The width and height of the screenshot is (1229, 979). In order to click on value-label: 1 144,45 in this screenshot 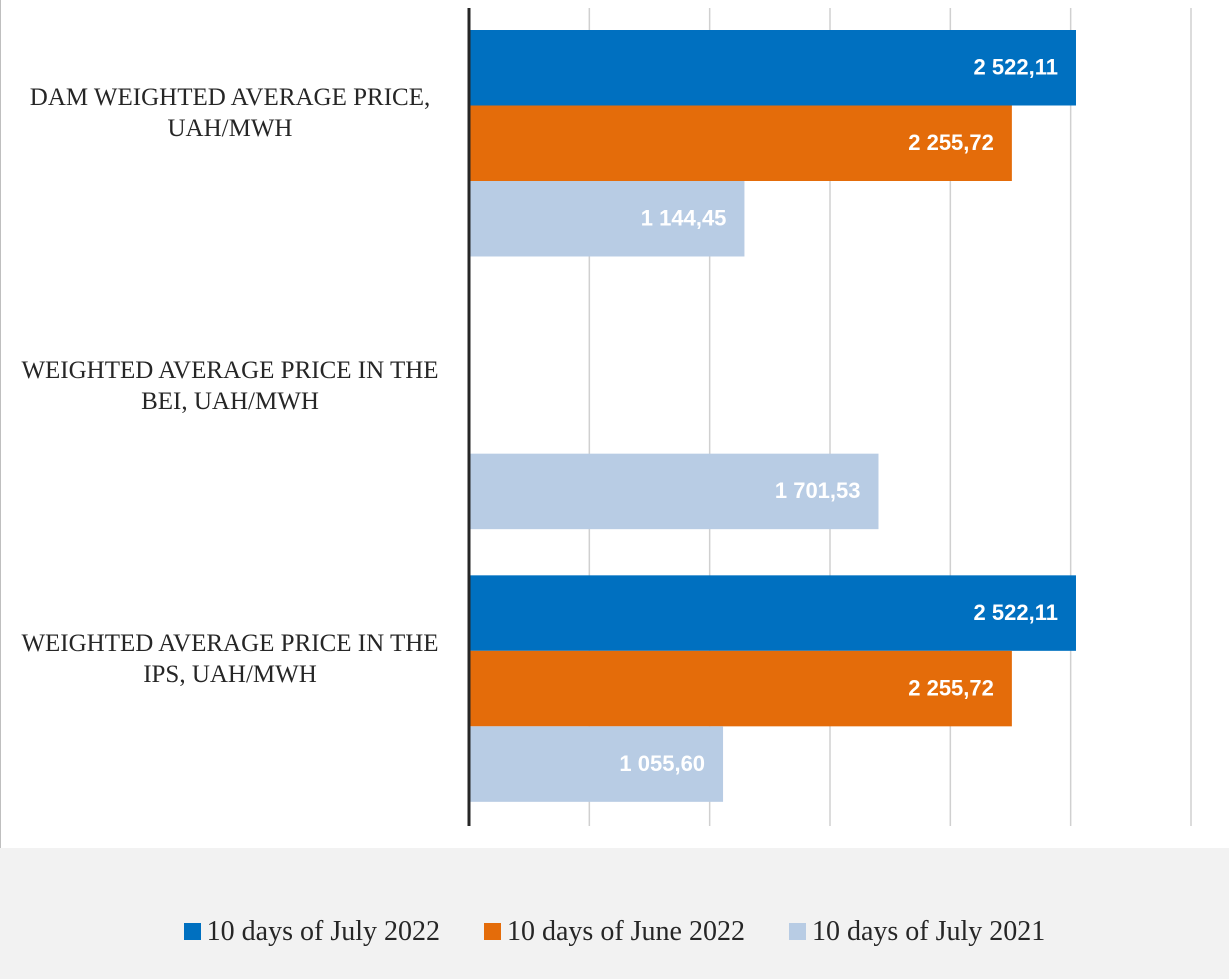, I will do `click(684, 218)`.